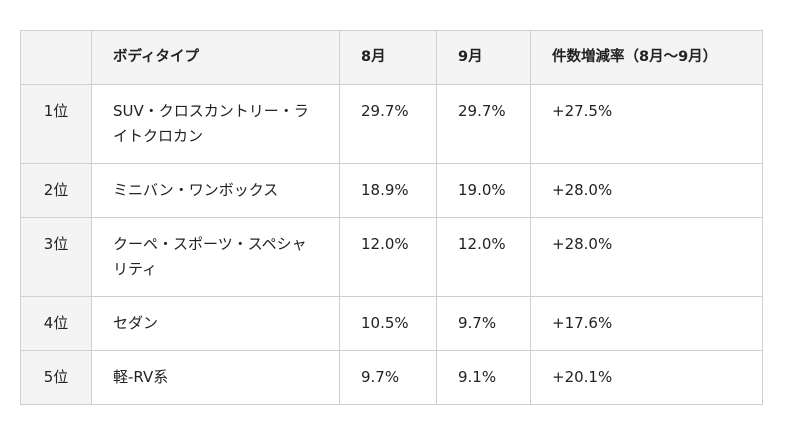  What do you see at coordinates (215, 190) in the screenshot?
I see `body-type-cell: ミニバン・ワンボックス` at bounding box center [215, 190].